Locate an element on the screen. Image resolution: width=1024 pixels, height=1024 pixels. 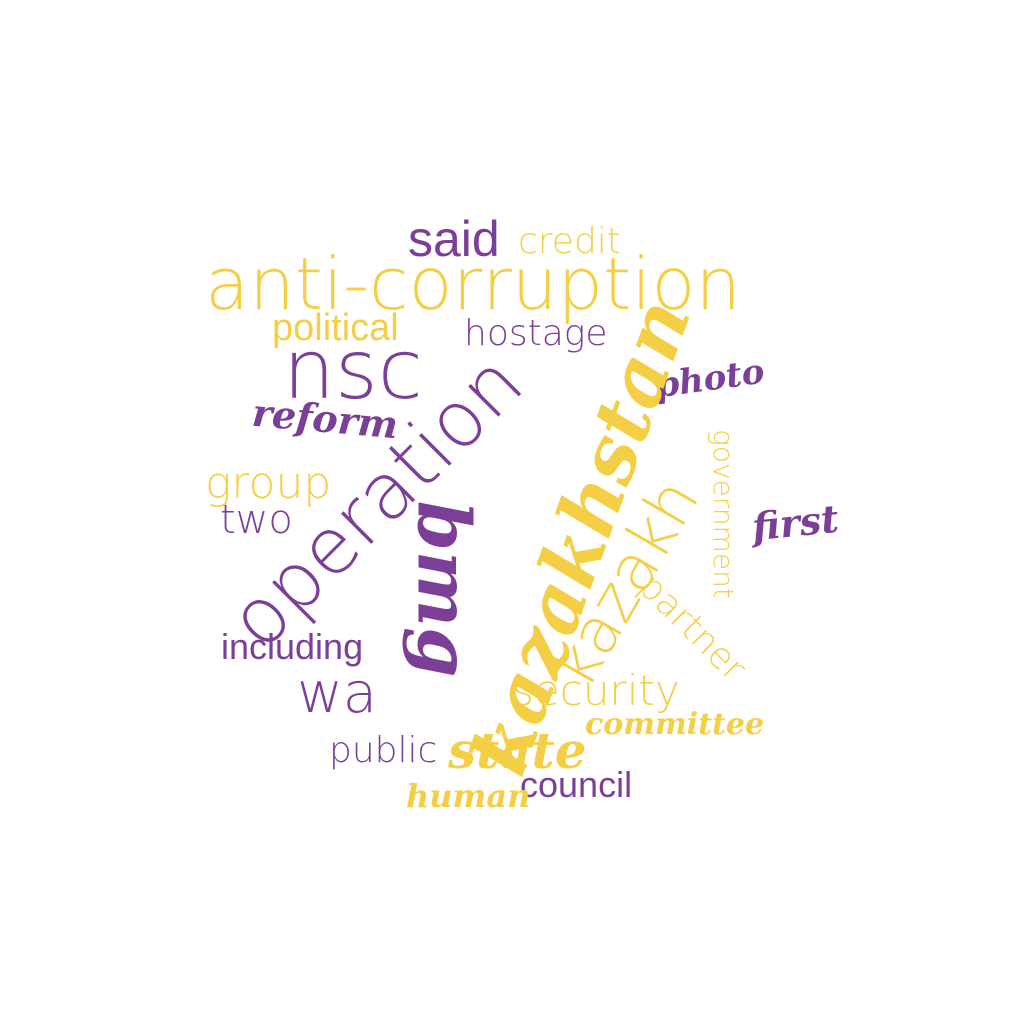
word-human: human is located at coordinates (468, 796).